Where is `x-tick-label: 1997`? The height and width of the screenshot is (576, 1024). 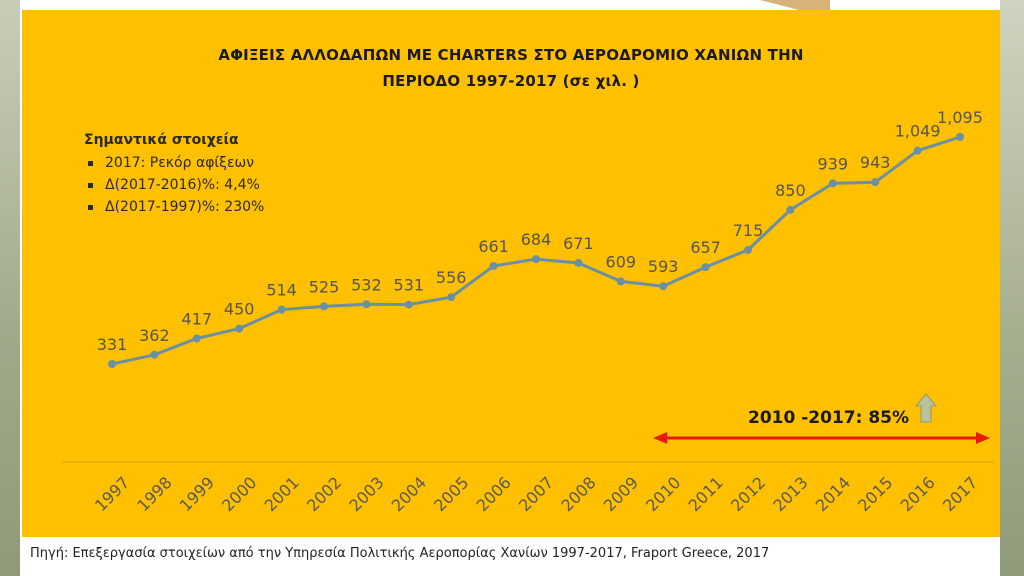
x-tick-label: 1997 is located at coordinates (112, 494).